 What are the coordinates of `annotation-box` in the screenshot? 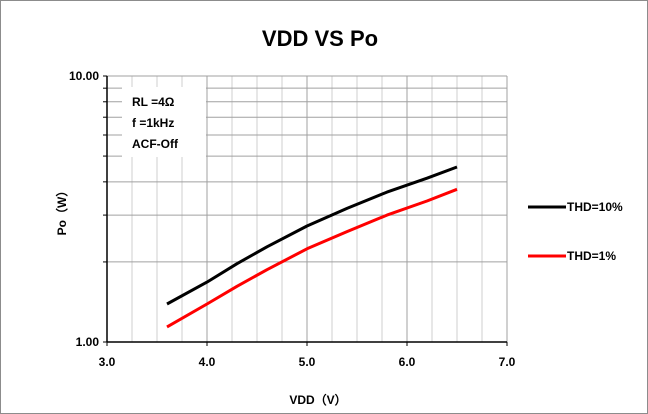 It's located at (164, 122).